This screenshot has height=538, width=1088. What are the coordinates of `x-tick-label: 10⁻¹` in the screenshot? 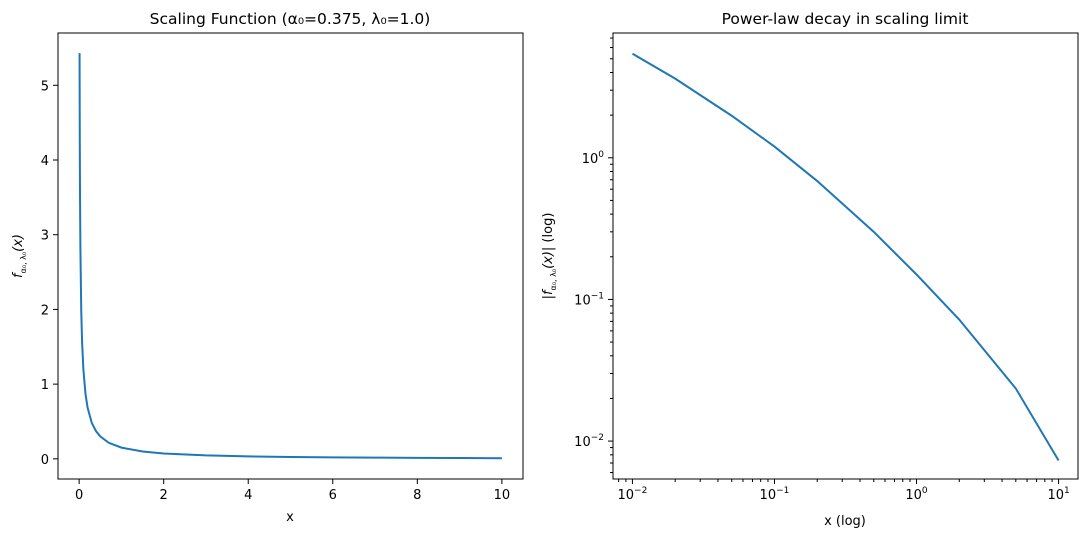 It's located at (775, 494).